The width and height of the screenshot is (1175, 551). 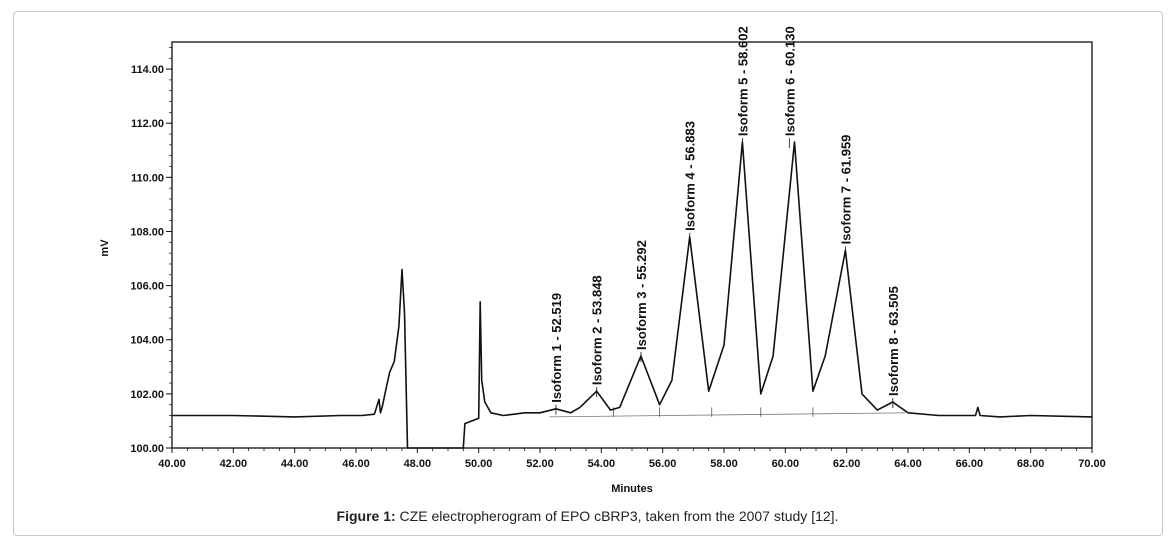 I want to click on x-tick-label: 44.00, so click(x=295, y=464).